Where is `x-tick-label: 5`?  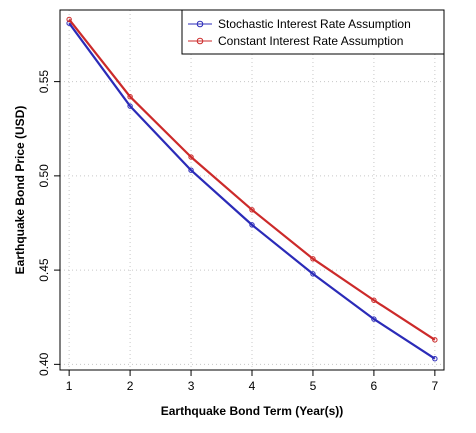
x-tick-label: 5 is located at coordinates (313, 386).